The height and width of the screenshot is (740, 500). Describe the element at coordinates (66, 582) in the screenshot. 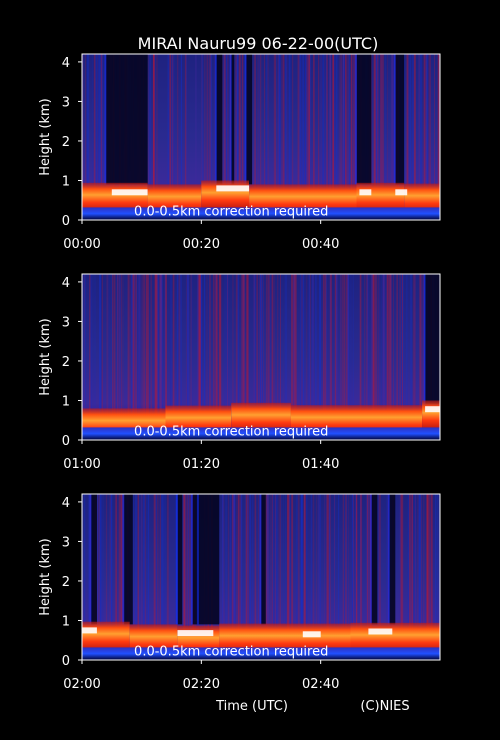

I see `y-tick-label: 2` at that location.